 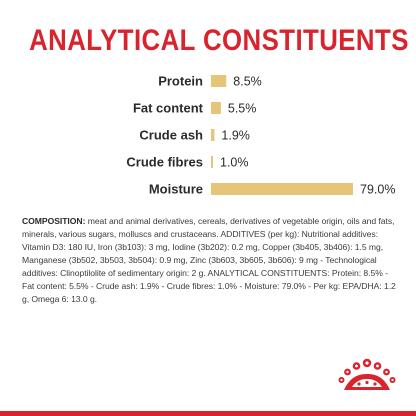 I want to click on value-label: 1.0%, so click(x=234, y=163).